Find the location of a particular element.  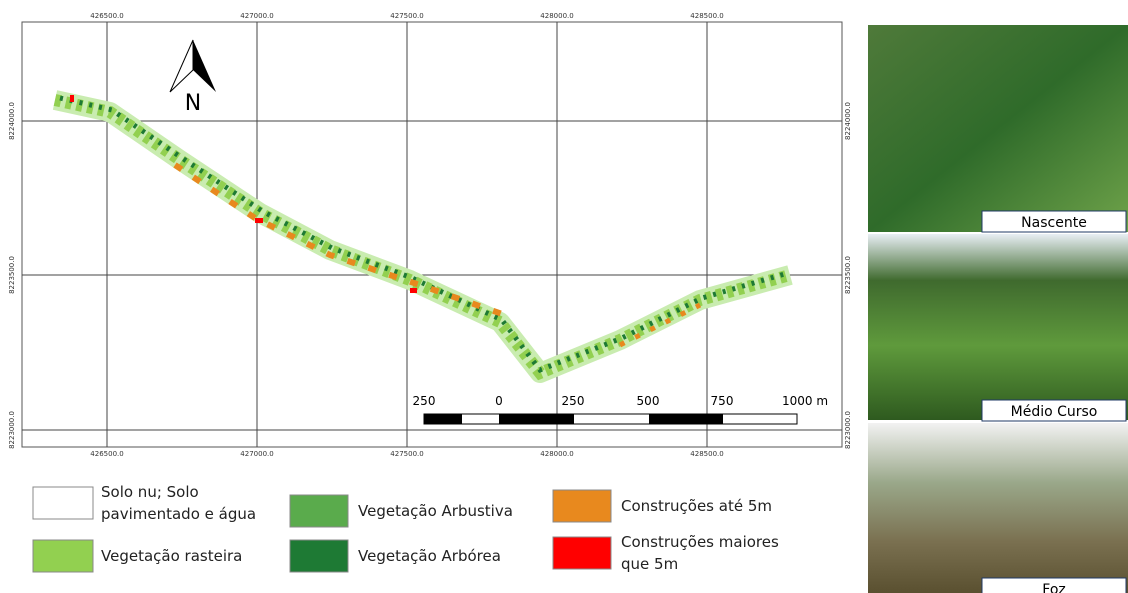

scale-label: 0 is located at coordinates (499, 401).